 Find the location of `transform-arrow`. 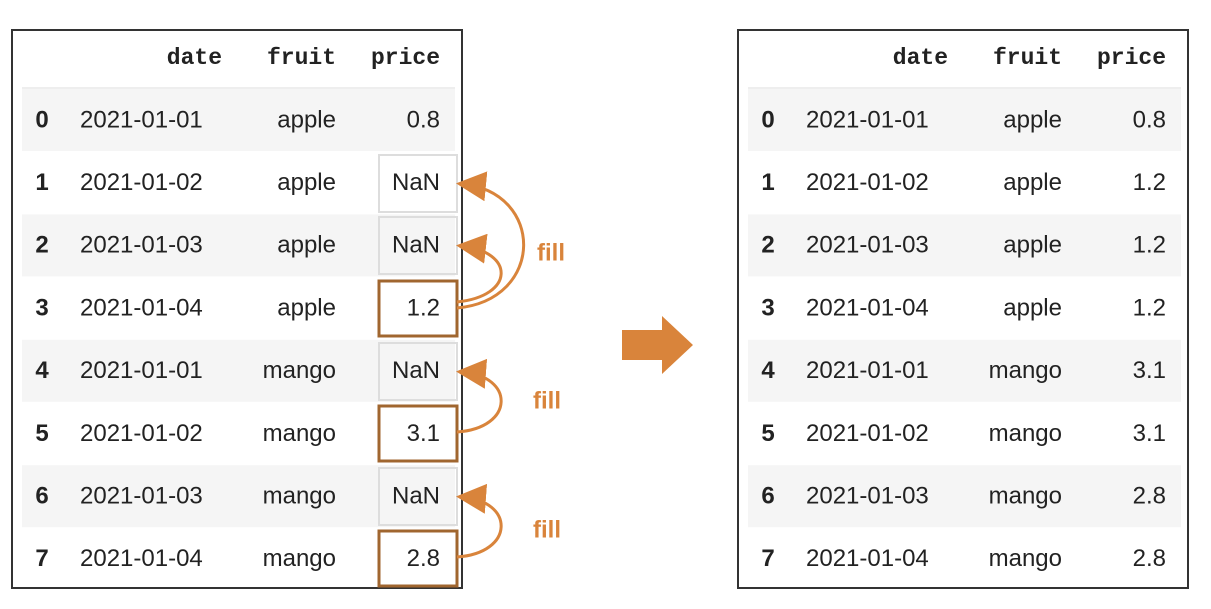

transform-arrow is located at coordinates (657, 345).